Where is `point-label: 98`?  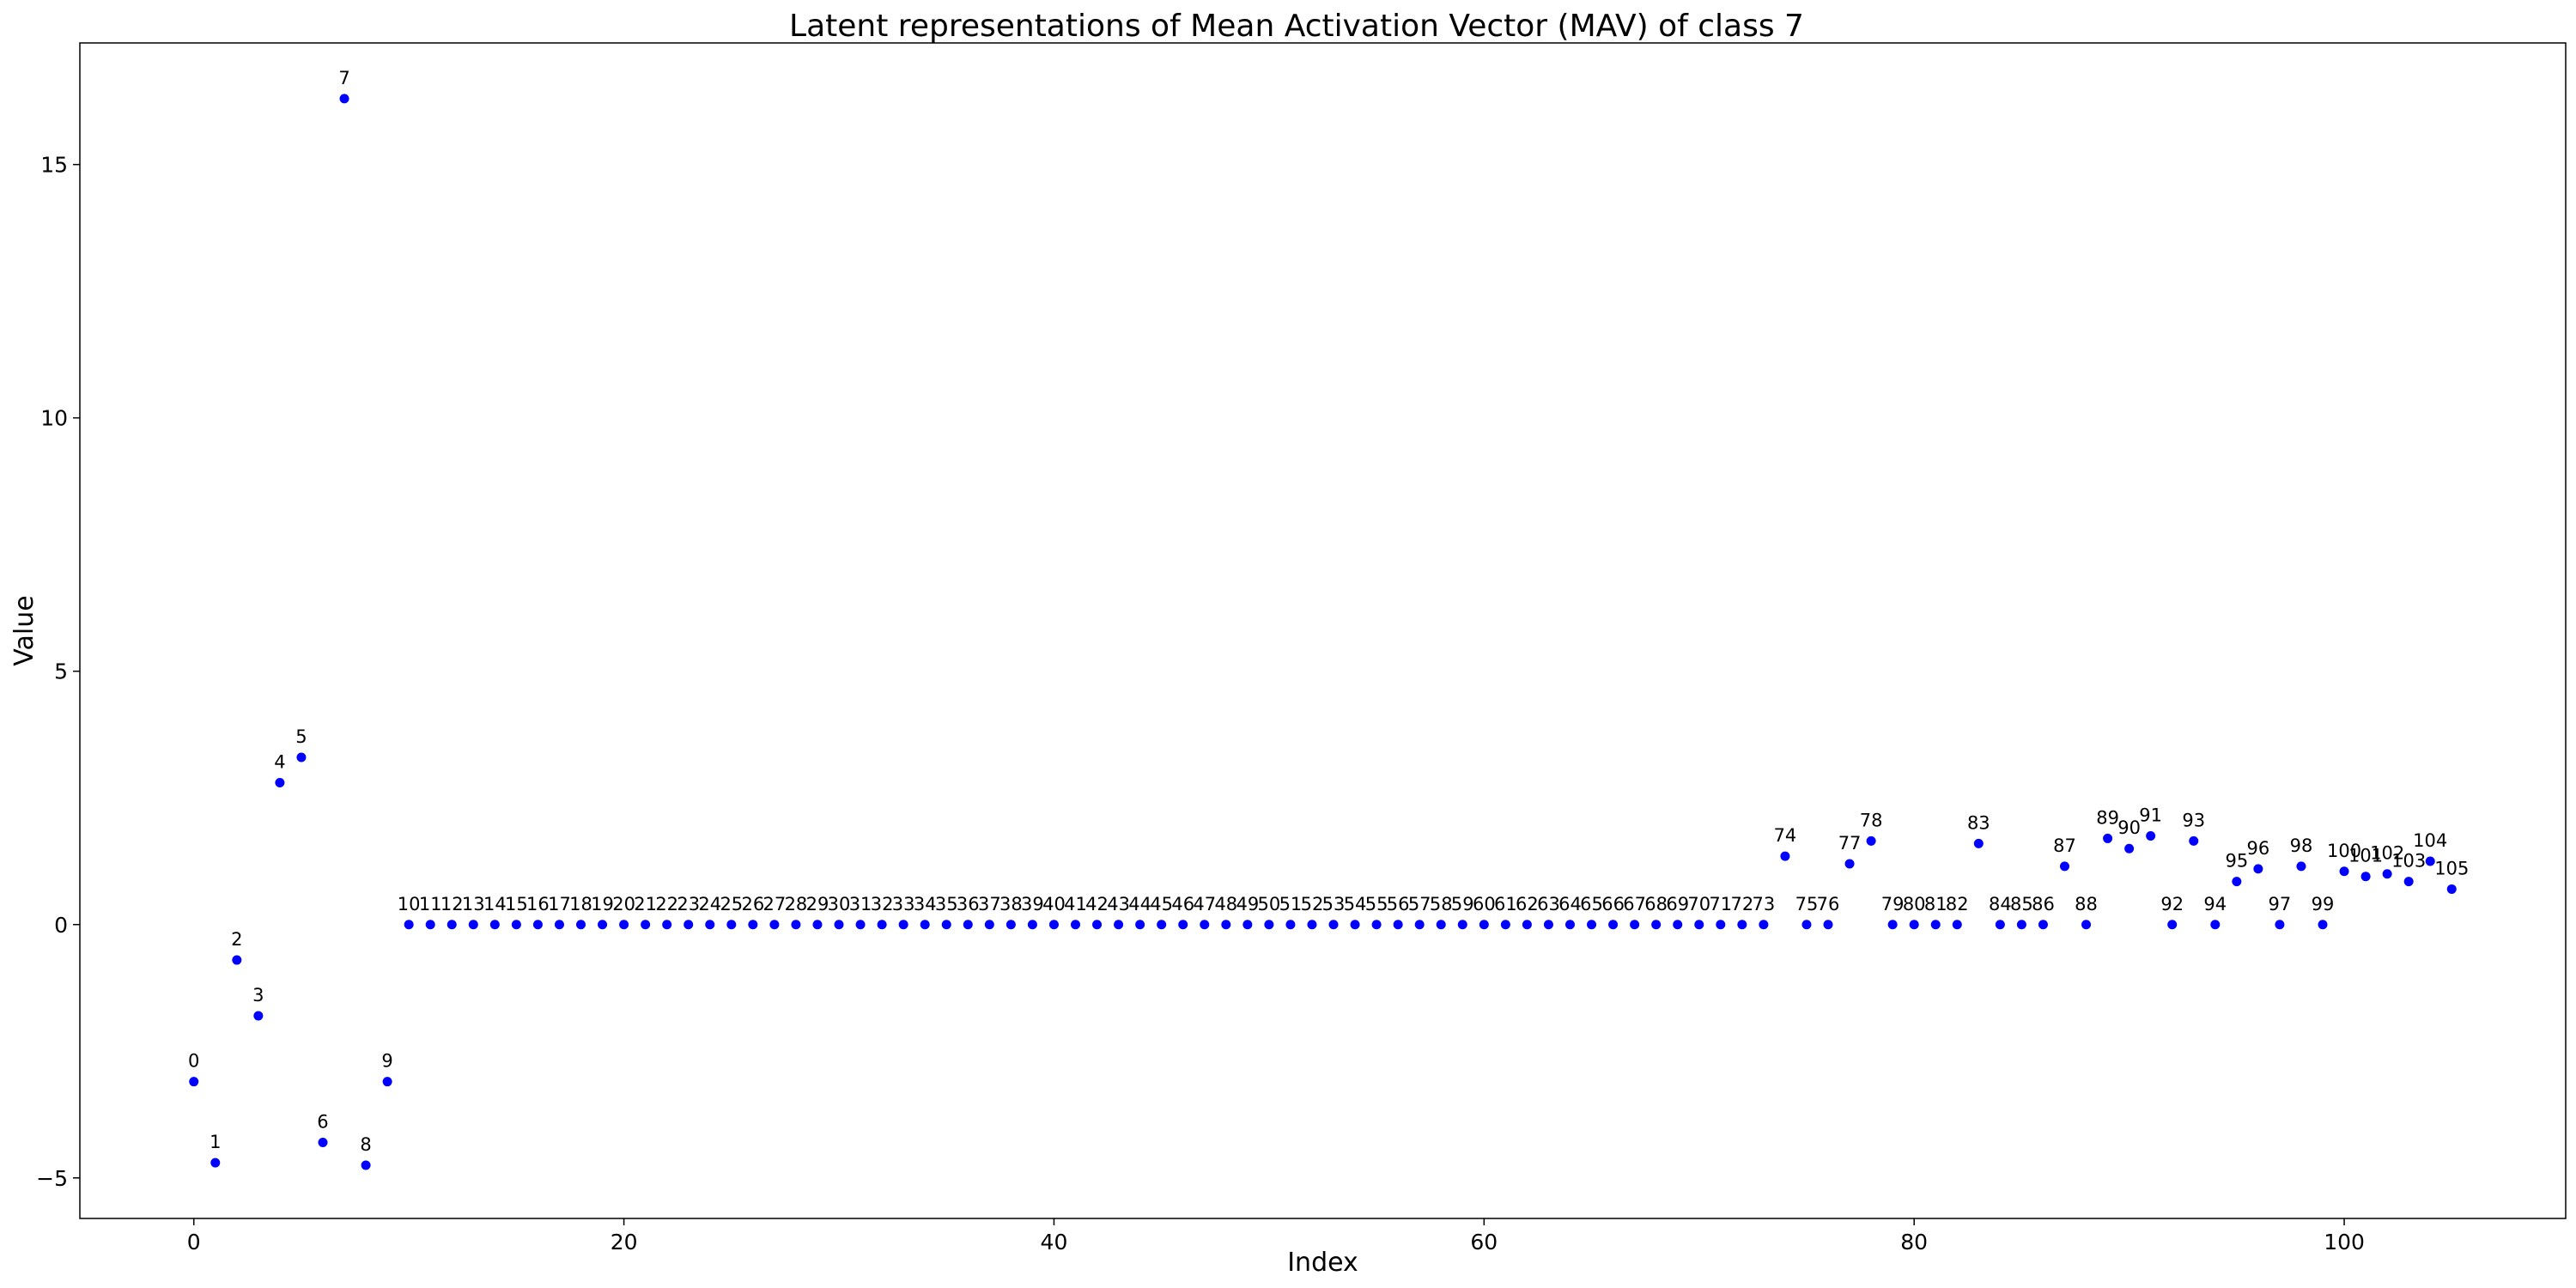 point-label: 98 is located at coordinates (2302, 845).